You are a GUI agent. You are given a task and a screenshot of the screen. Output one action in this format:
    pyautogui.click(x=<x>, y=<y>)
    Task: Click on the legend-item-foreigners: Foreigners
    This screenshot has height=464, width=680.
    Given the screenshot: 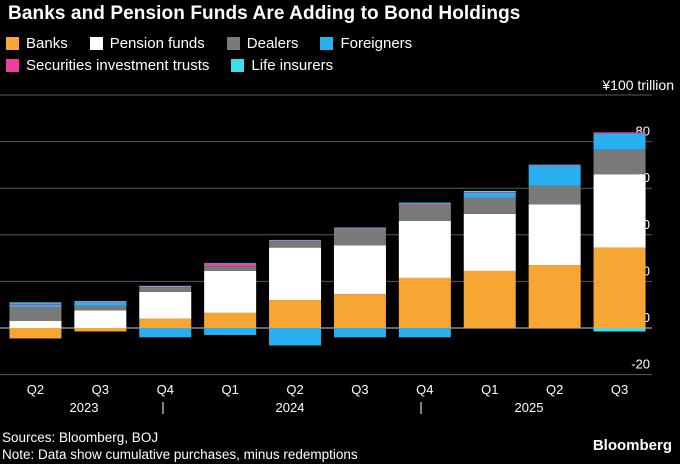 What is the action you would take?
    pyautogui.click(x=366, y=43)
    